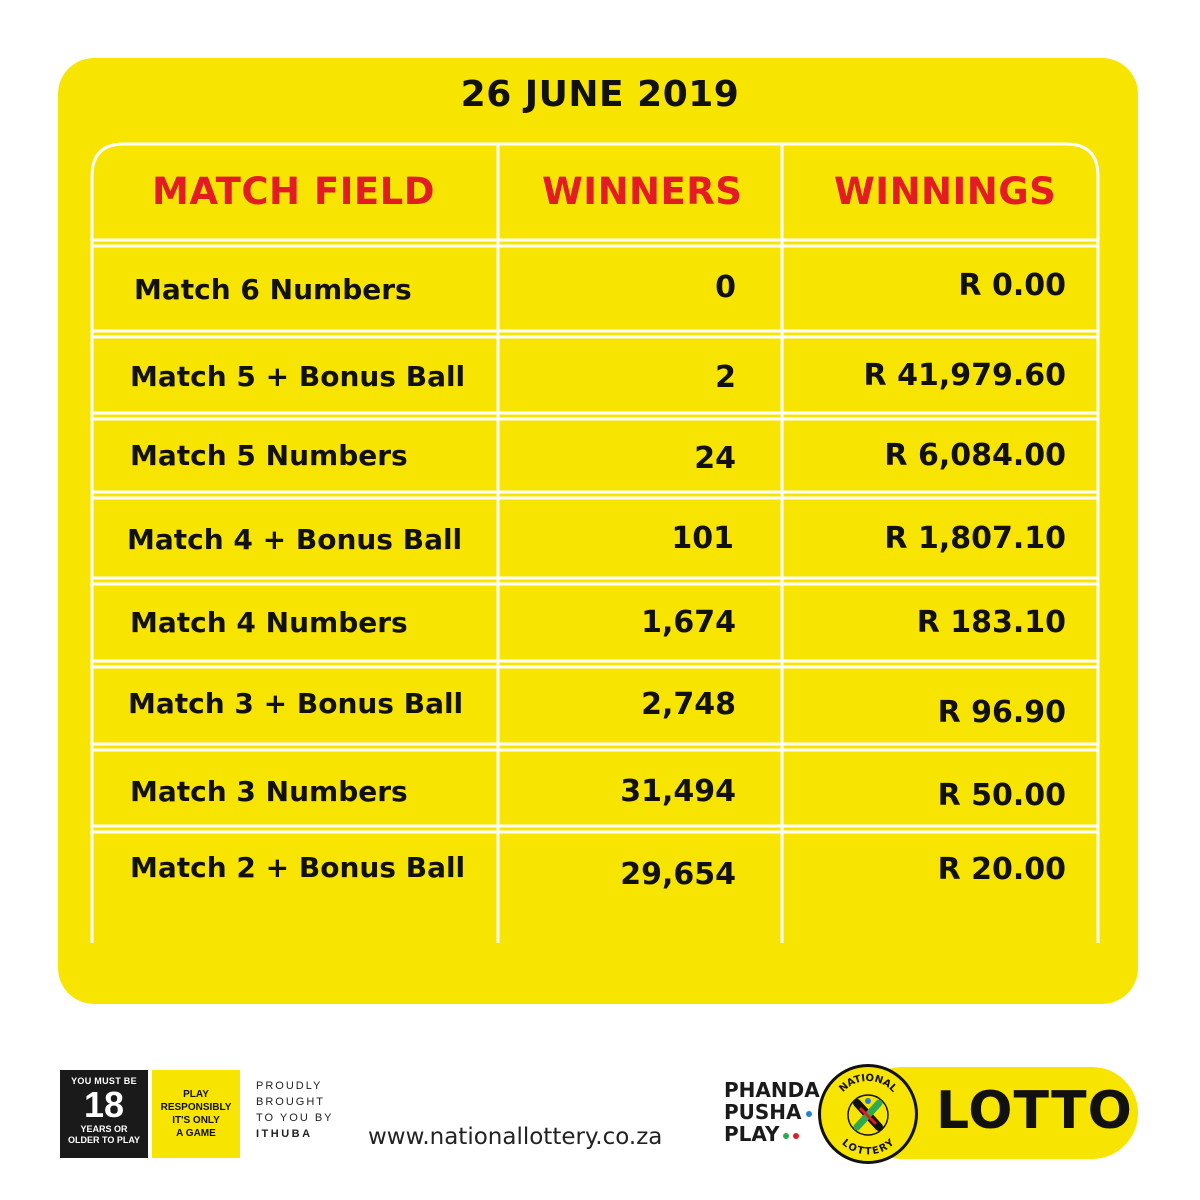 This screenshot has width=1200, height=1200. I want to click on row-label: Match 4 + Bonus Ball, so click(295, 539).